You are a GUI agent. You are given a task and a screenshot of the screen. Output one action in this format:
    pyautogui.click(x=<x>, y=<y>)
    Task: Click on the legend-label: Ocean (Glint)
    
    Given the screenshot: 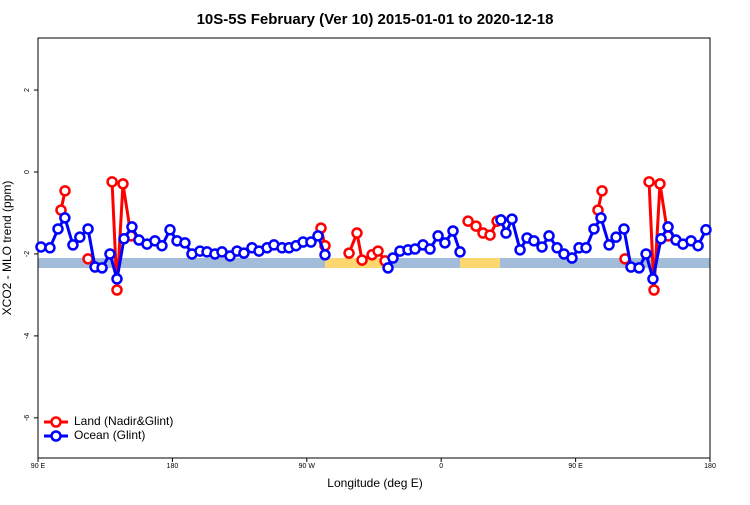 What is the action you would take?
    pyautogui.click(x=109, y=435)
    